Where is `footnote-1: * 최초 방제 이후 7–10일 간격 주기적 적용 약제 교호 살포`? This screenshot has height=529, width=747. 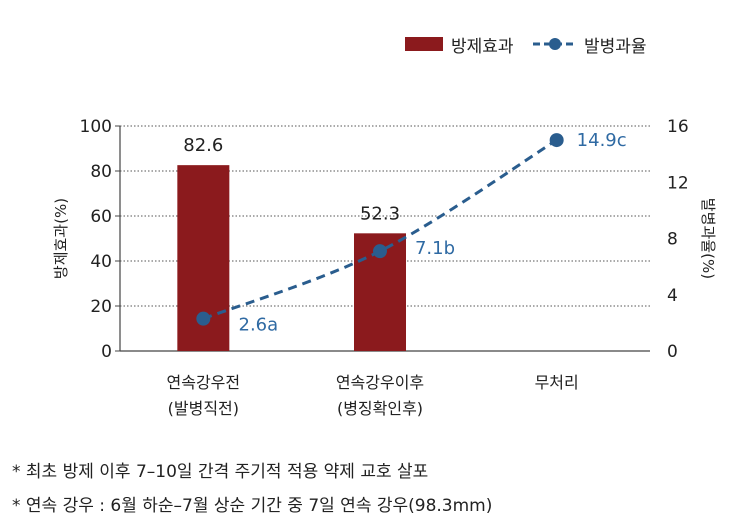 footnote-1: * 최초 방제 이후 7–10일 간격 주기적 적용 약제 교호 살포 is located at coordinates (220, 472).